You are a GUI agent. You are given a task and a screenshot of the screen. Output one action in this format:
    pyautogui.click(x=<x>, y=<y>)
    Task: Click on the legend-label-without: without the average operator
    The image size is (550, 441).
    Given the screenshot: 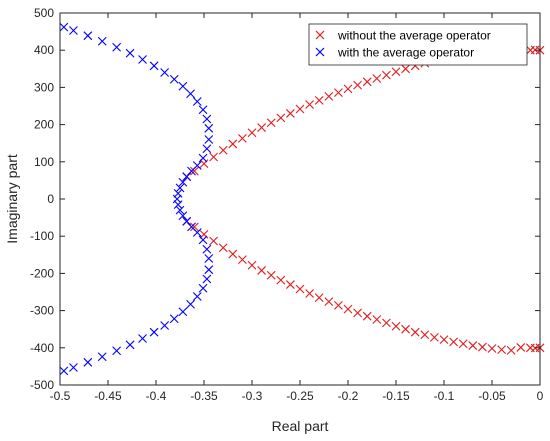 What is the action you would take?
    pyautogui.click(x=414, y=36)
    